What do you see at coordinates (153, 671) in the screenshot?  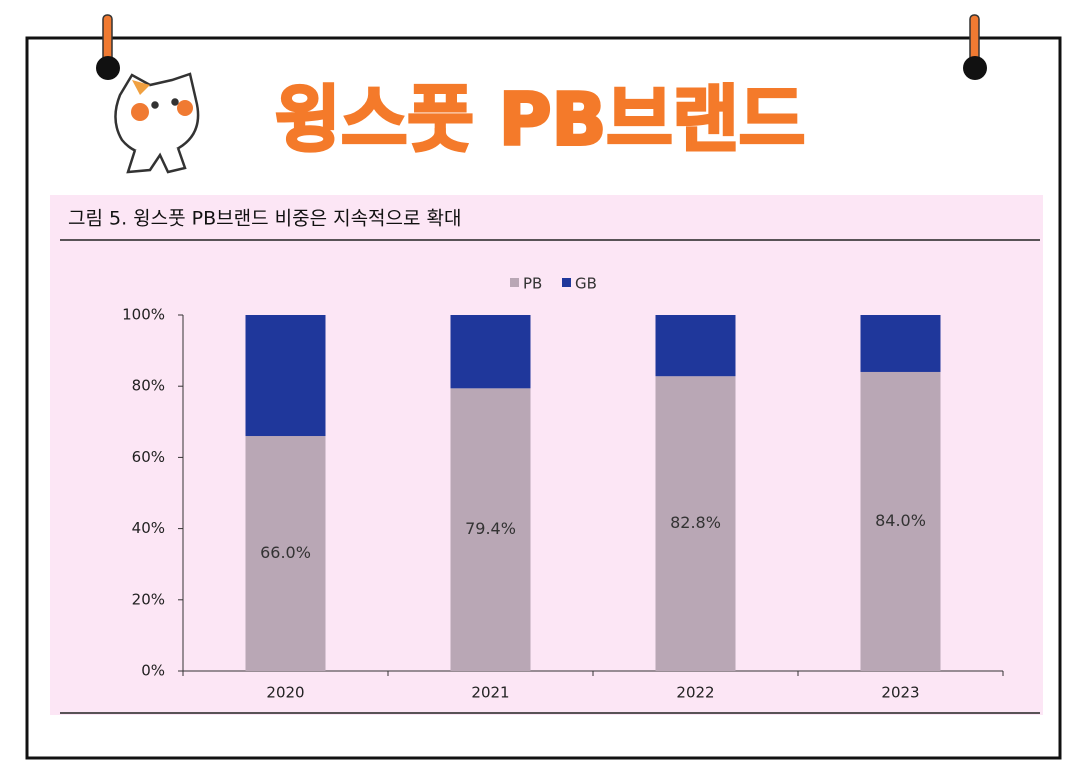 I see `y-tick-label: 0%` at bounding box center [153, 671].